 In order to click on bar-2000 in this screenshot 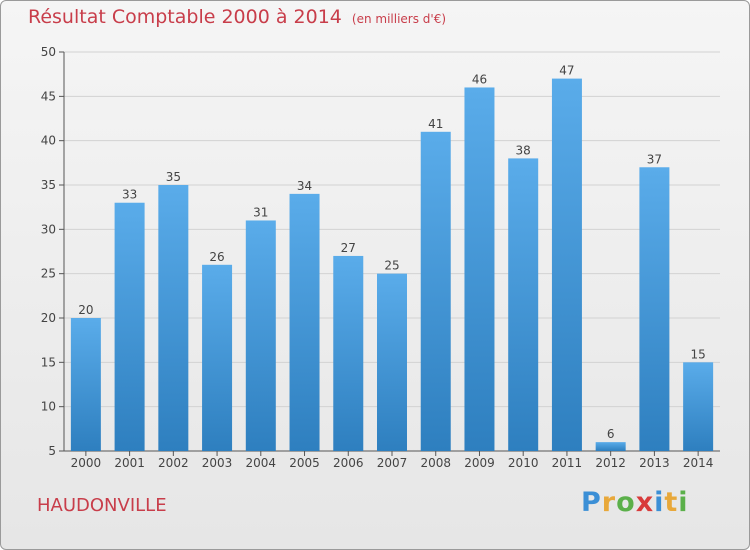, I will do `click(85, 384)`.